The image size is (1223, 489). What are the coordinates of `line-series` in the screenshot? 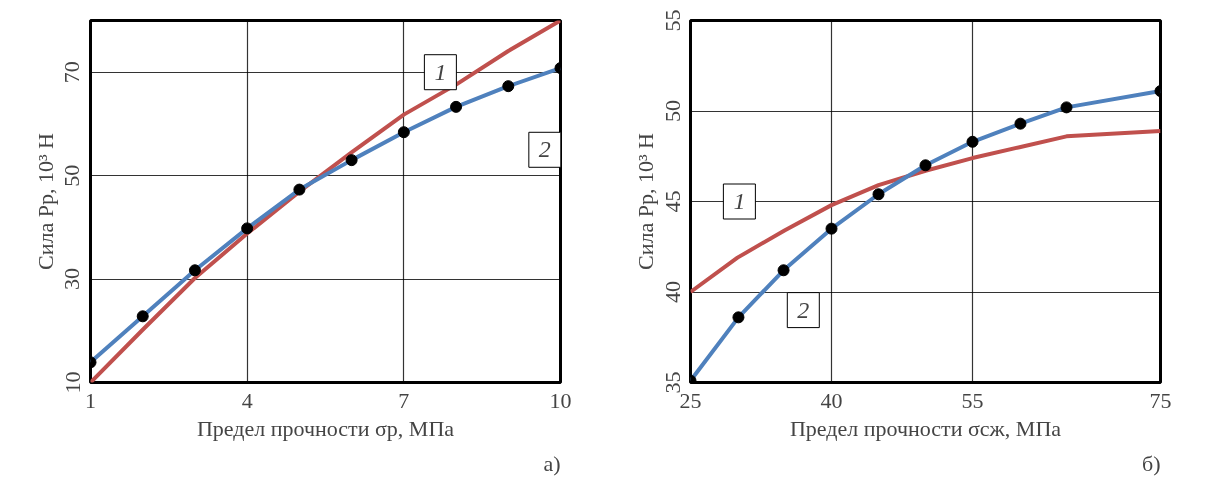 It's located at (925, 211).